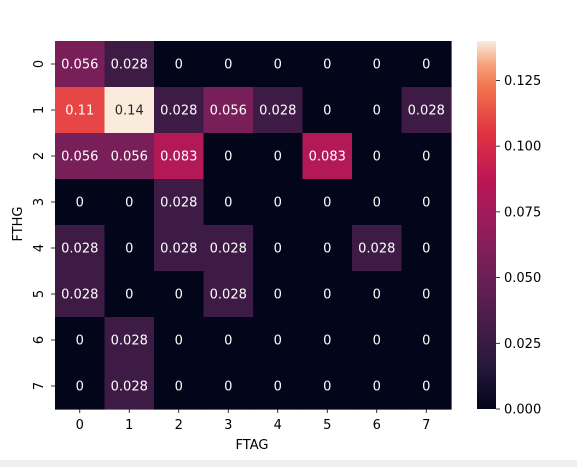 This screenshot has height=467, width=577. I want to click on heatmap-cell-r6-c2, so click(179, 340).